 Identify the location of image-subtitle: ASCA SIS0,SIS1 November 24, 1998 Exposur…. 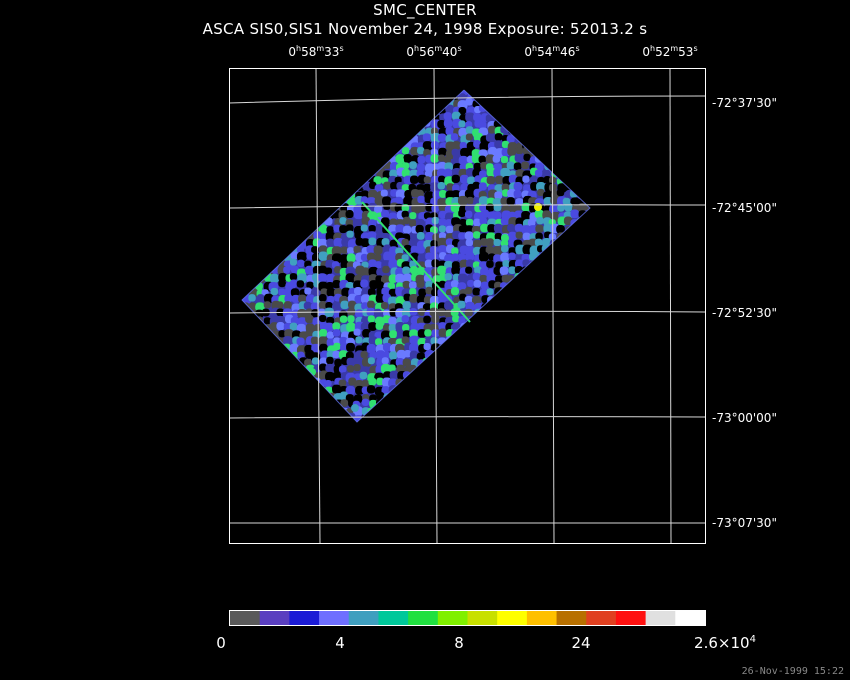
(425, 29).